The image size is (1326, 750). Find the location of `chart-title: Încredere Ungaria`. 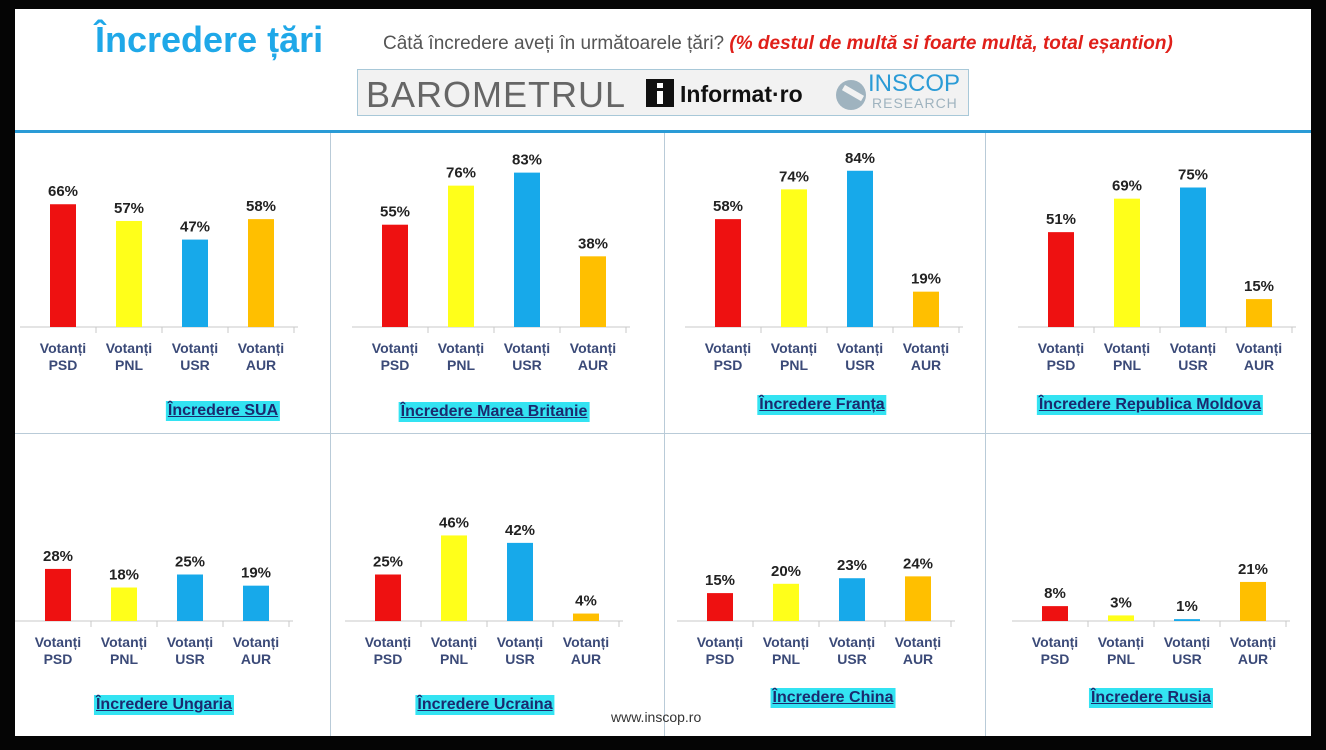

chart-title: Încredere Ungaria is located at coordinates (164, 705).